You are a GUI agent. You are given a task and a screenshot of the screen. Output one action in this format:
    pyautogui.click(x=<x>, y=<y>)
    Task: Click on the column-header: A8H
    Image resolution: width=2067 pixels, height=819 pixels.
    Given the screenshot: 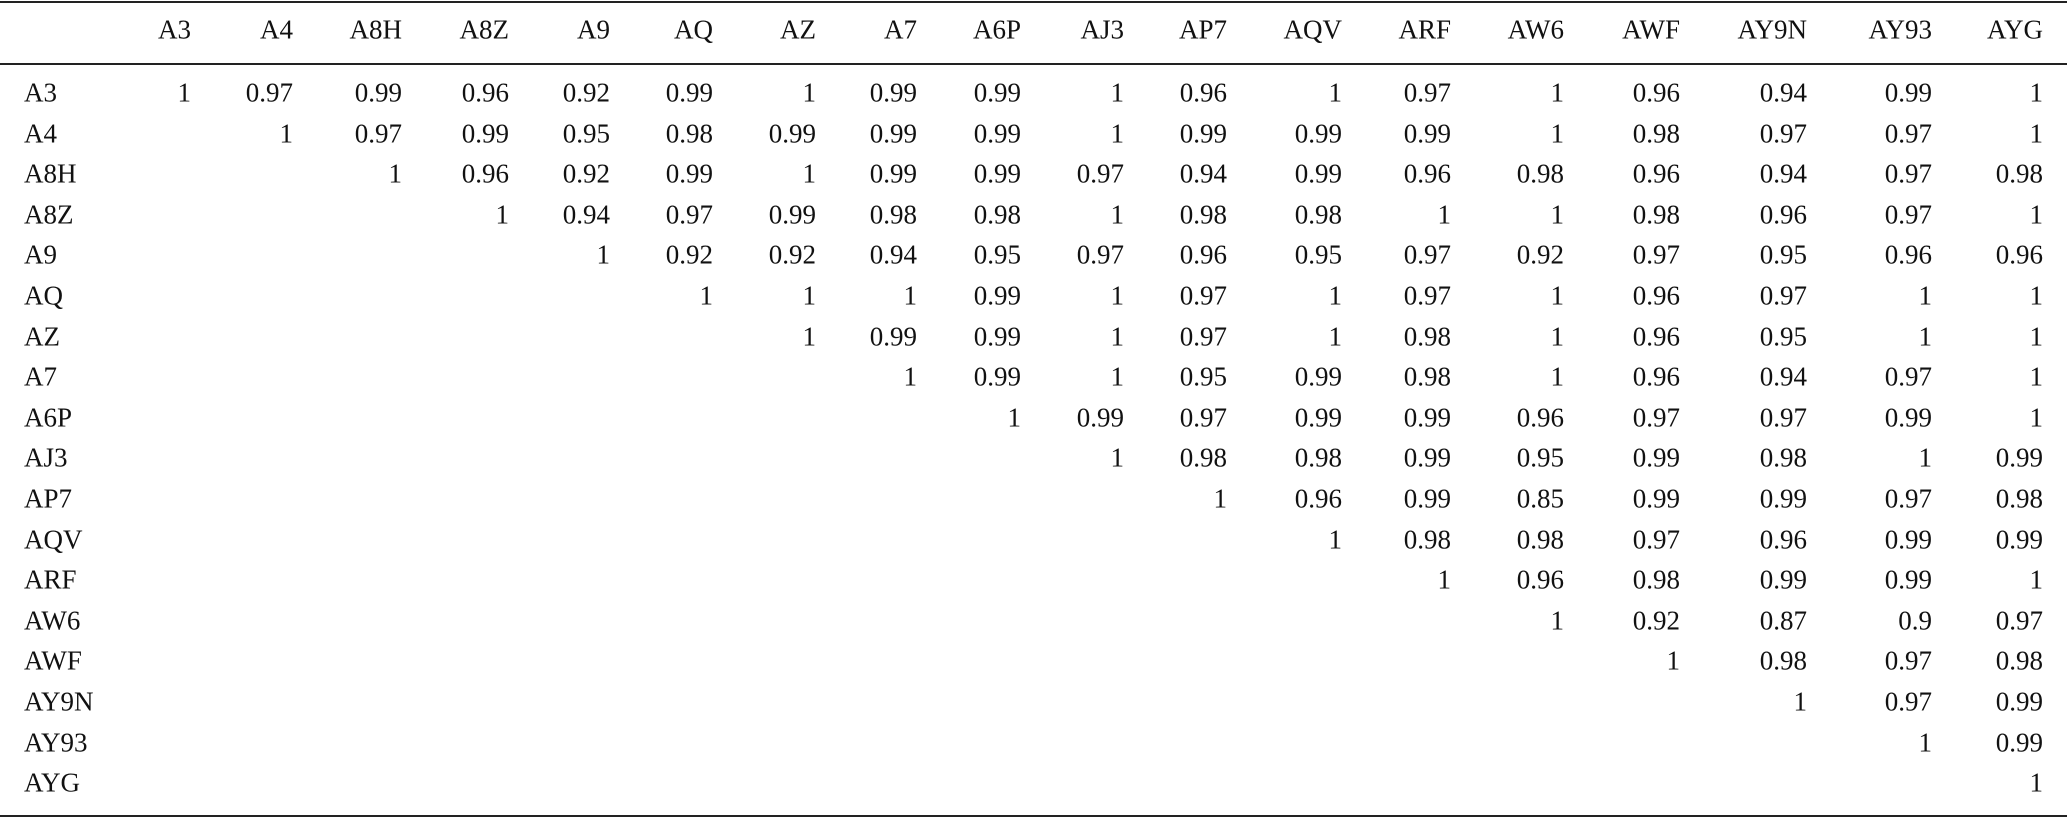 What is the action you would take?
    pyautogui.click(x=376, y=29)
    